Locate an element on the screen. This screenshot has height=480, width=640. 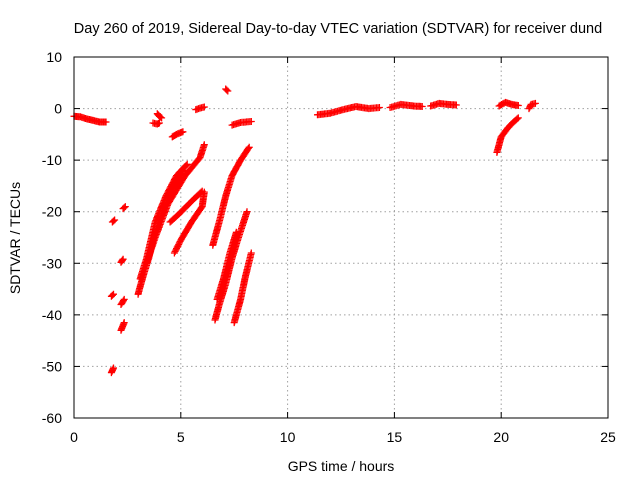
y-axis-label: SDTVAR / TECUs is located at coordinates (15, 238).